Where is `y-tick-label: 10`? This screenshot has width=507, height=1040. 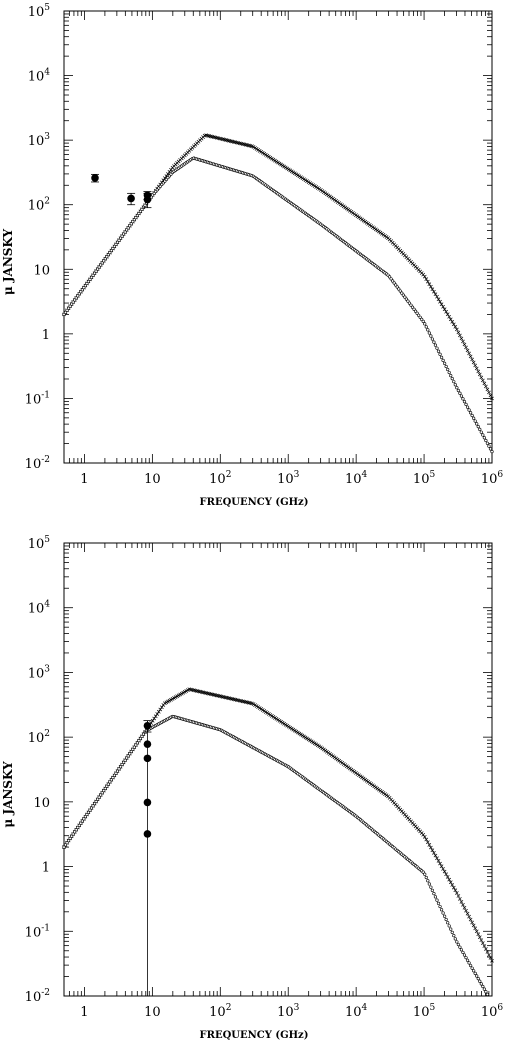 y-tick-label: 10 is located at coordinates (41, 803).